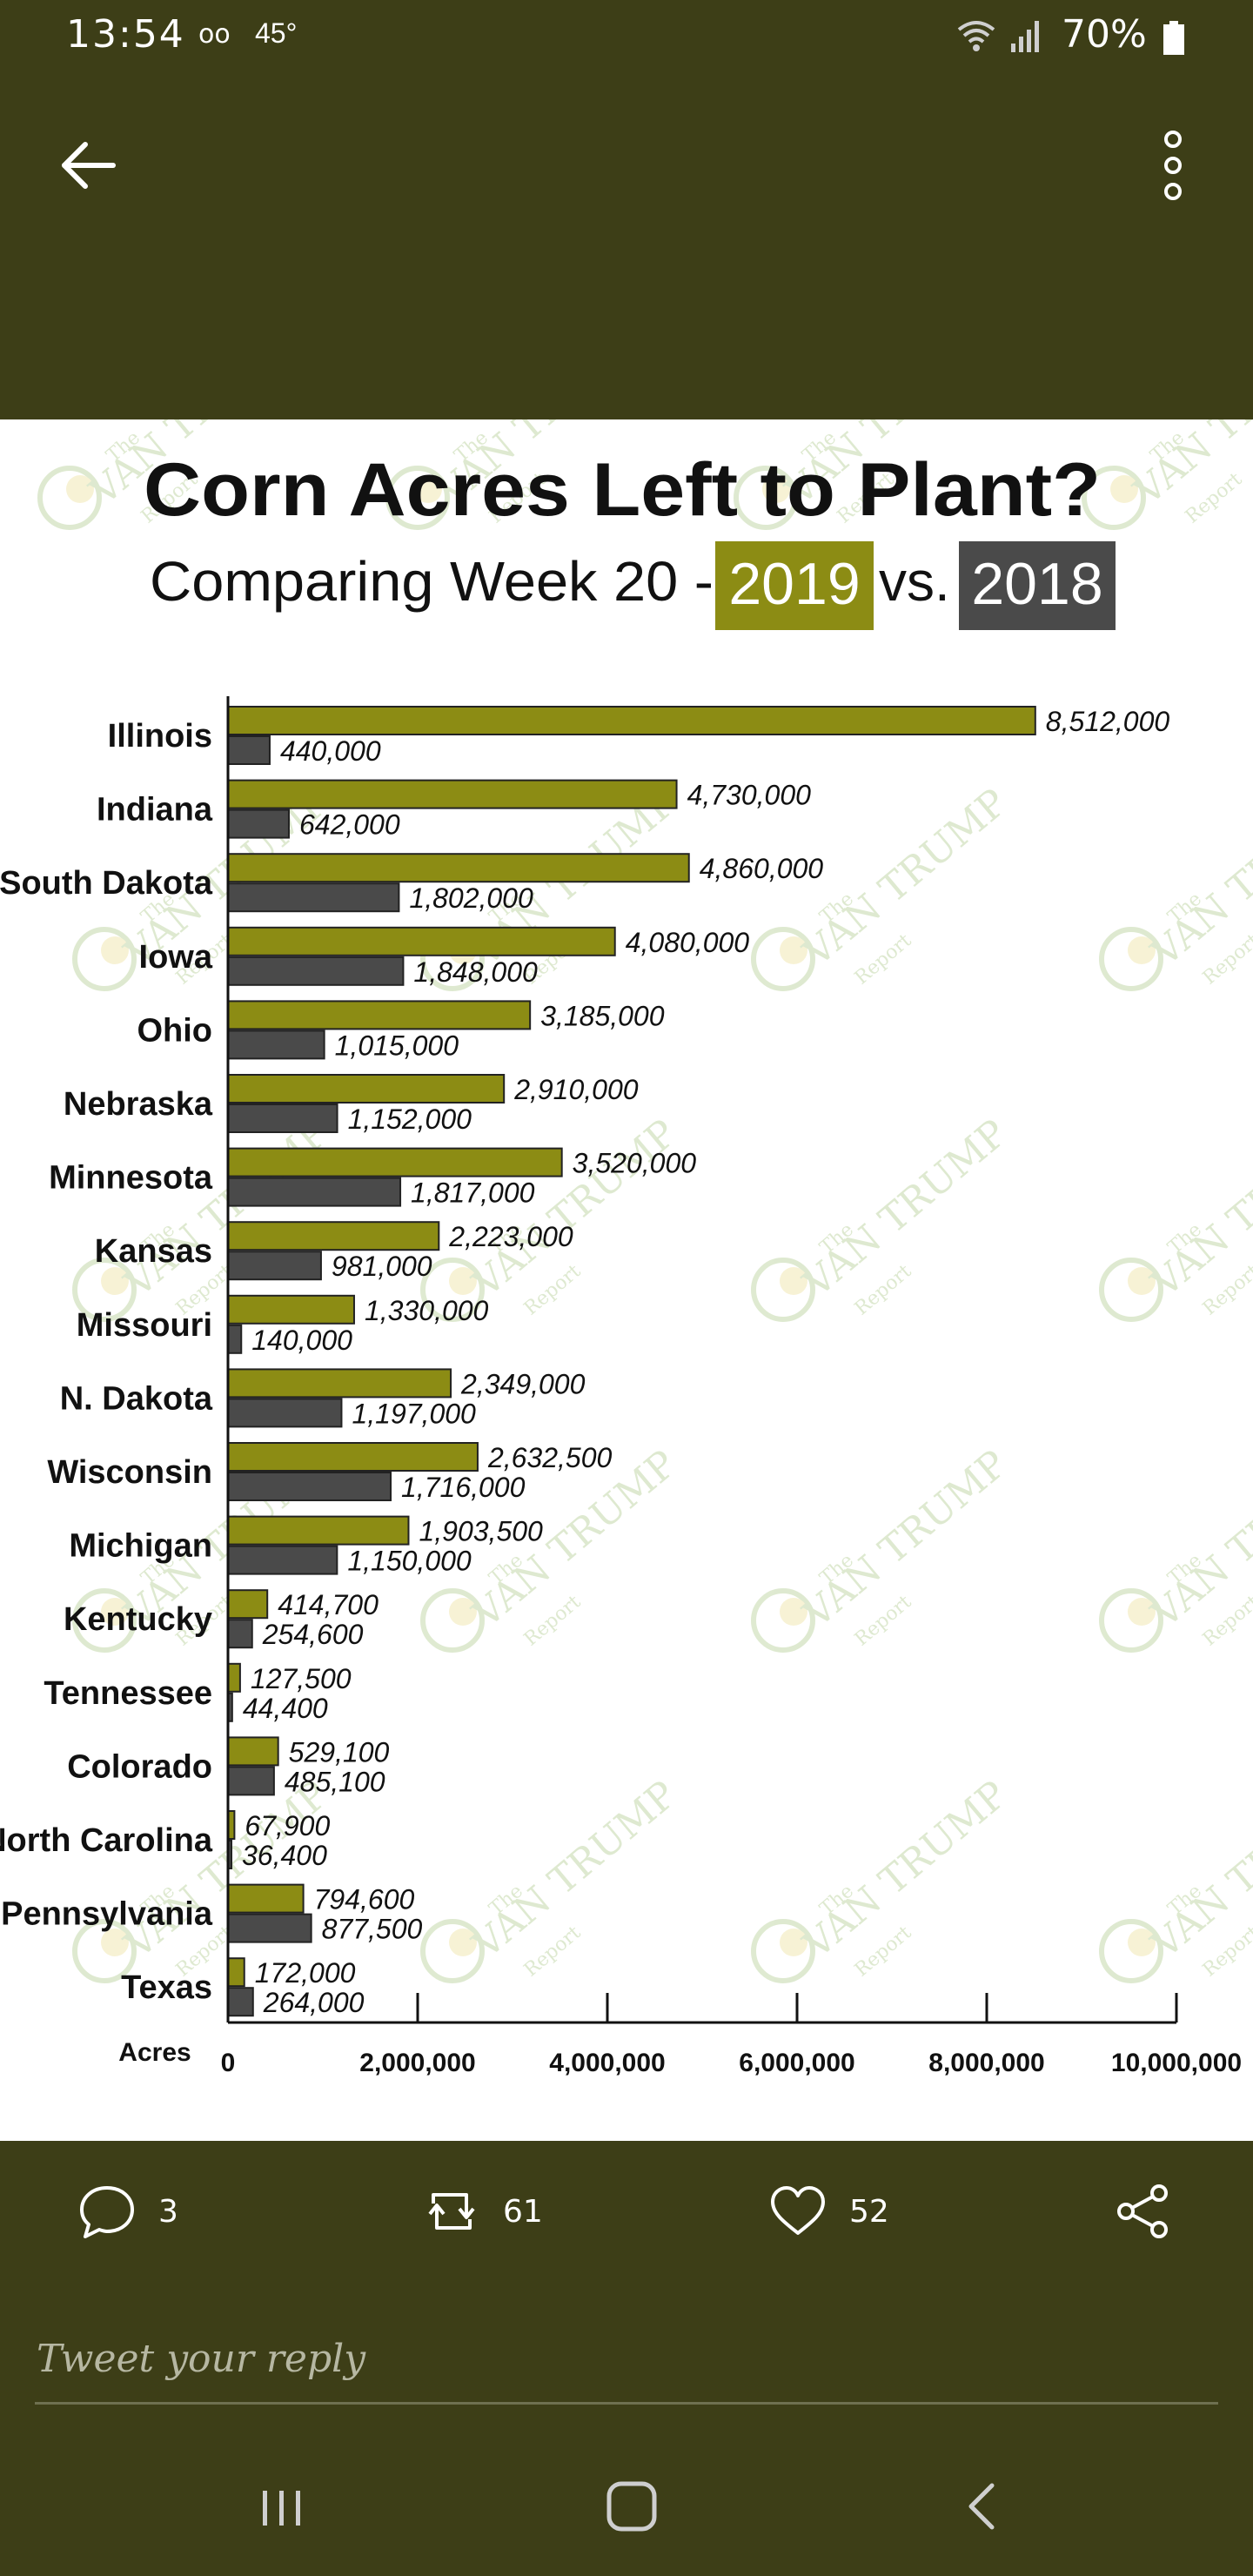 The image size is (1253, 2576). I want to click on data-label: 140,000, so click(301, 1340).